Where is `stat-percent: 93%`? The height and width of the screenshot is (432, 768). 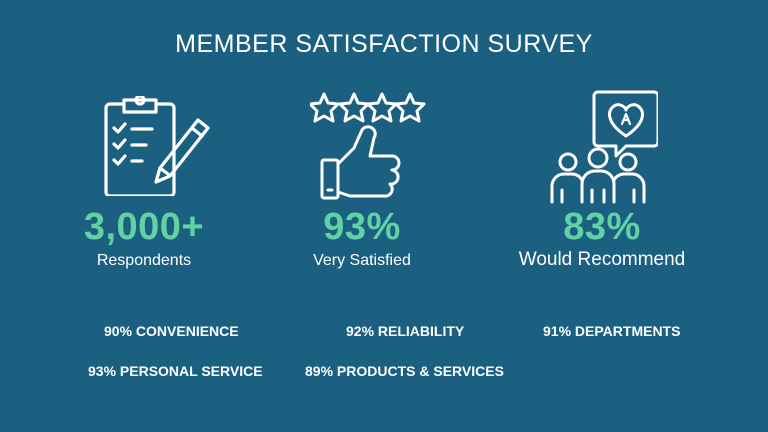 stat-percent: 93% is located at coordinates (102, 371).